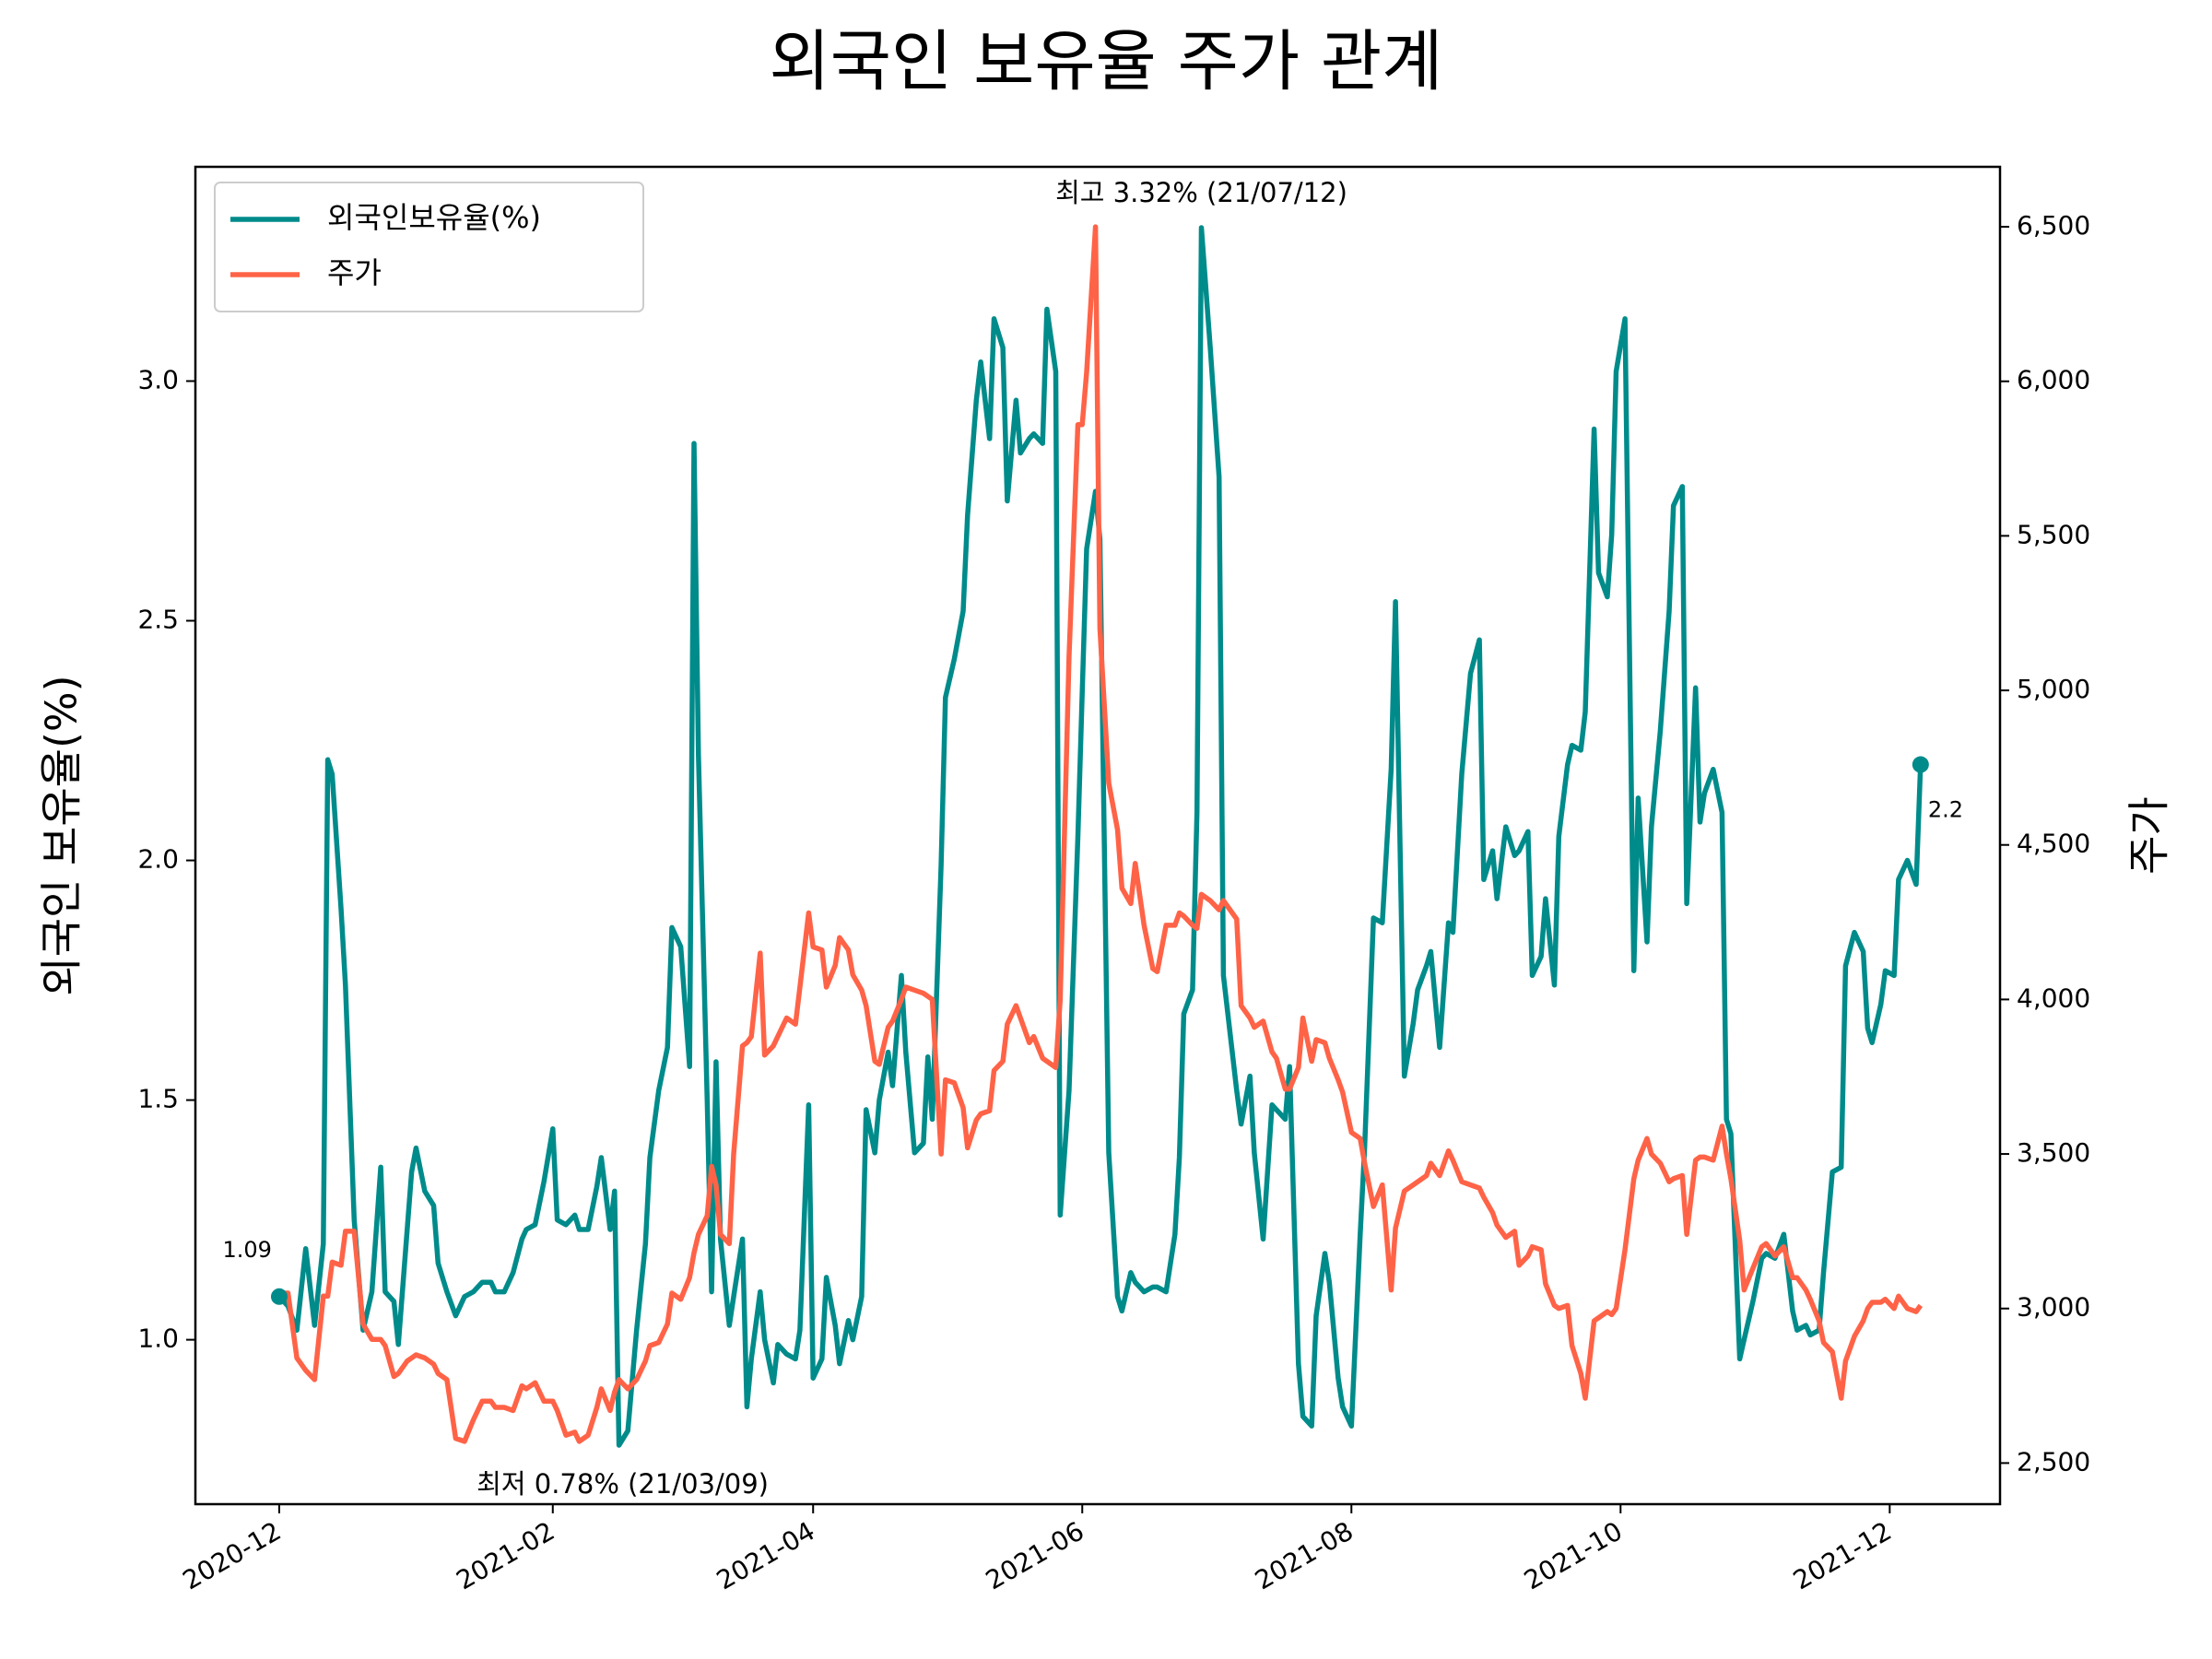  What do you see at coordinates (1201, 192) in the screenshot?
I see `max-annotation: 최고 3.32% (21/07/12)` at bounding box center [1201, 192].